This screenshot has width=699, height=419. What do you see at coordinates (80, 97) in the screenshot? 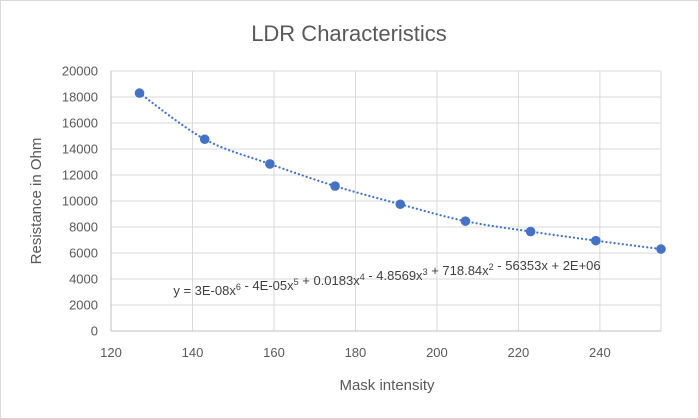
I see `y-tick-label: 18000` at bounding box center [80, 97].